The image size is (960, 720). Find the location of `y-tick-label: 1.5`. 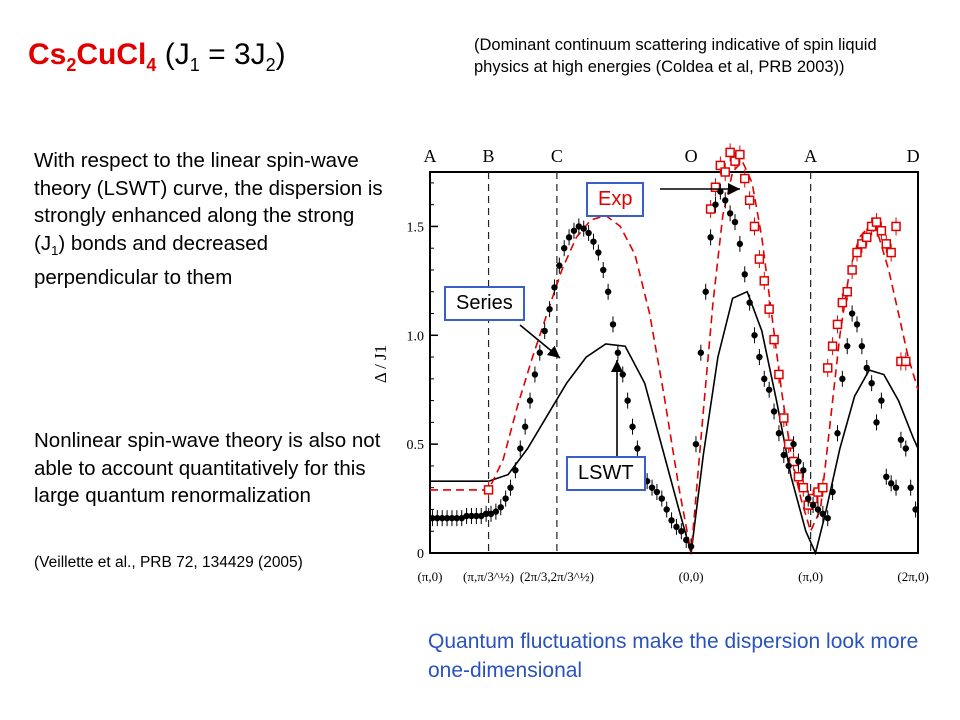

y-tick-label: 1.5 is located at coordinates (416, 227).